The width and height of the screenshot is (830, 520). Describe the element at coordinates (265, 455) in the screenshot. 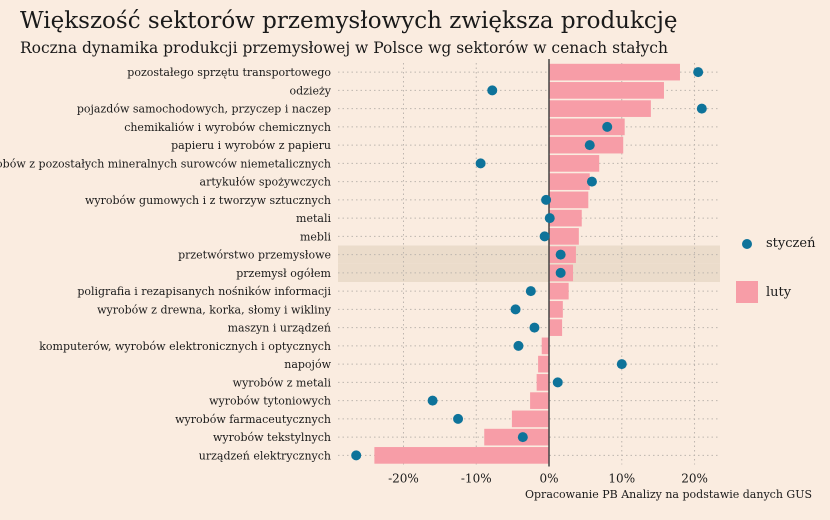

I see `category-label: urządzeń elektrycznych` at that location.